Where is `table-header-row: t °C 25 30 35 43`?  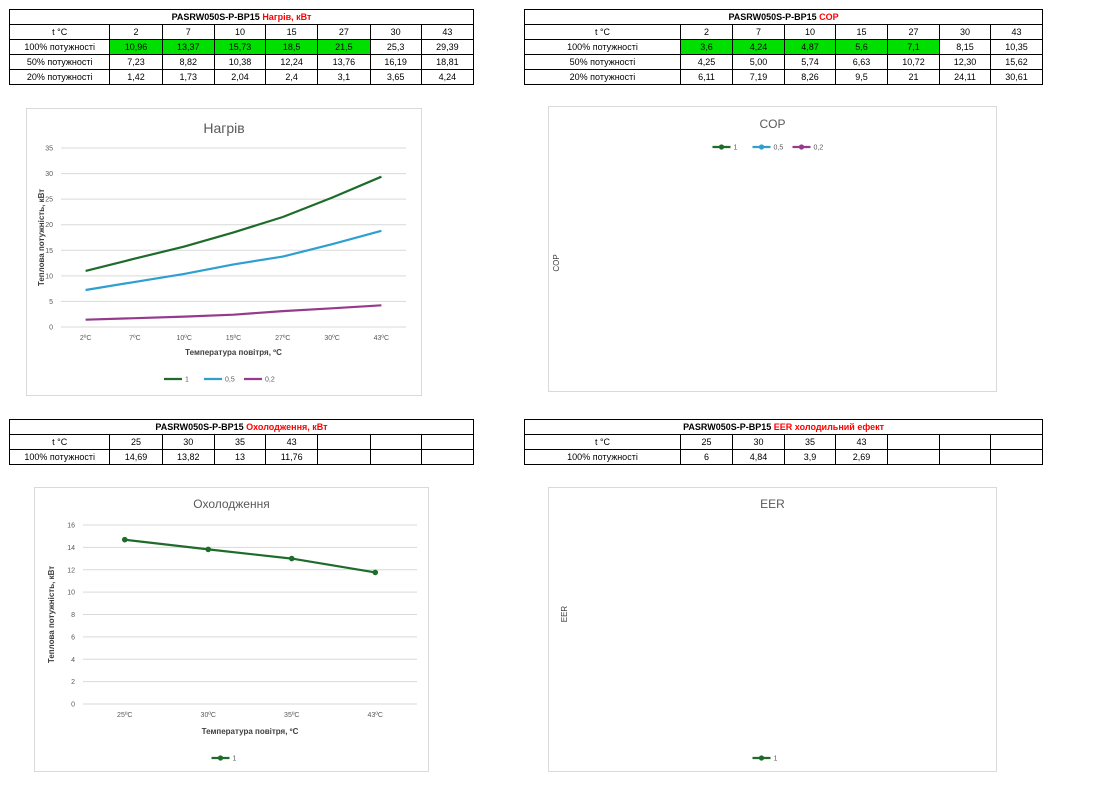
table-header-row: t °C 25 30 35 43 is located at coordinates (784, 442).